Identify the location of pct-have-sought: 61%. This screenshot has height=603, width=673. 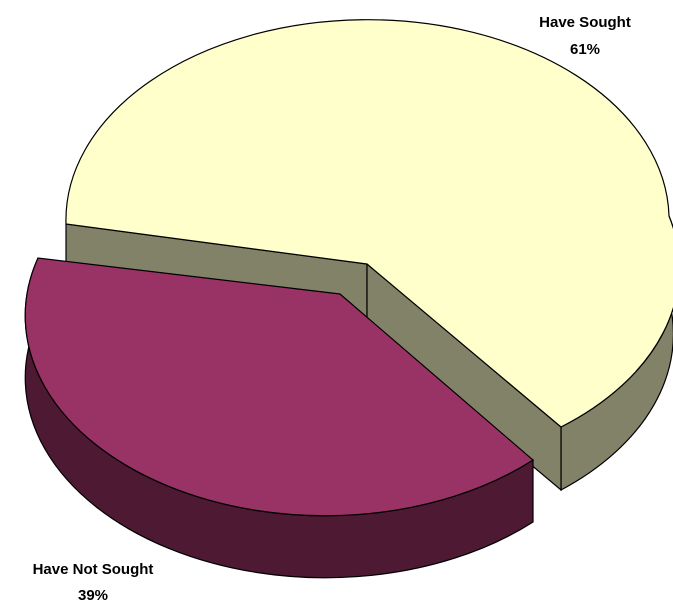
(585, 49).